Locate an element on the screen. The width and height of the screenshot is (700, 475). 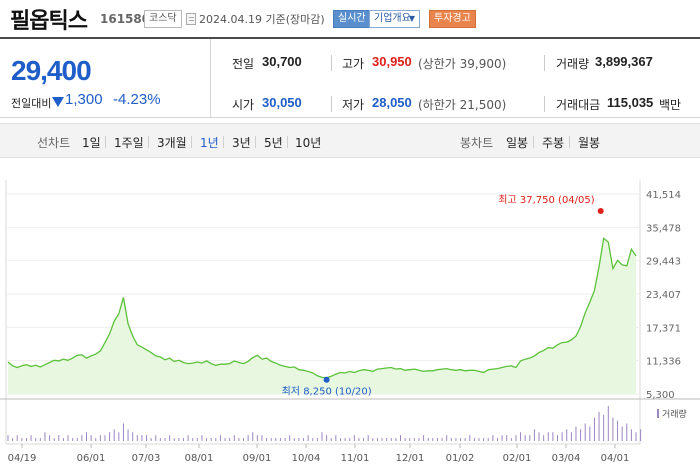
volume-label: 거래량 is located at coordinates (573, 64).